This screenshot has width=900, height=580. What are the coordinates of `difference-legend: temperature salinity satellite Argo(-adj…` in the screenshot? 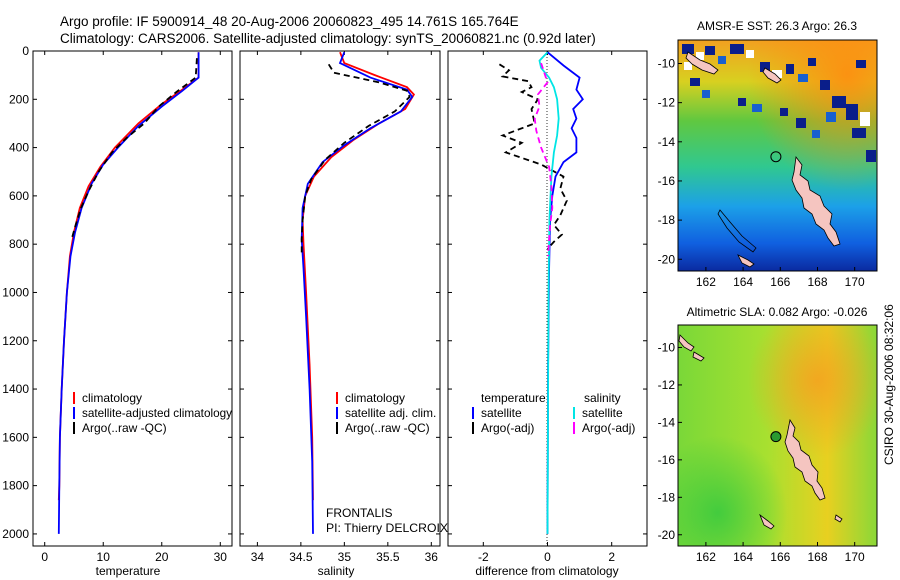 It's located at (553, 413).